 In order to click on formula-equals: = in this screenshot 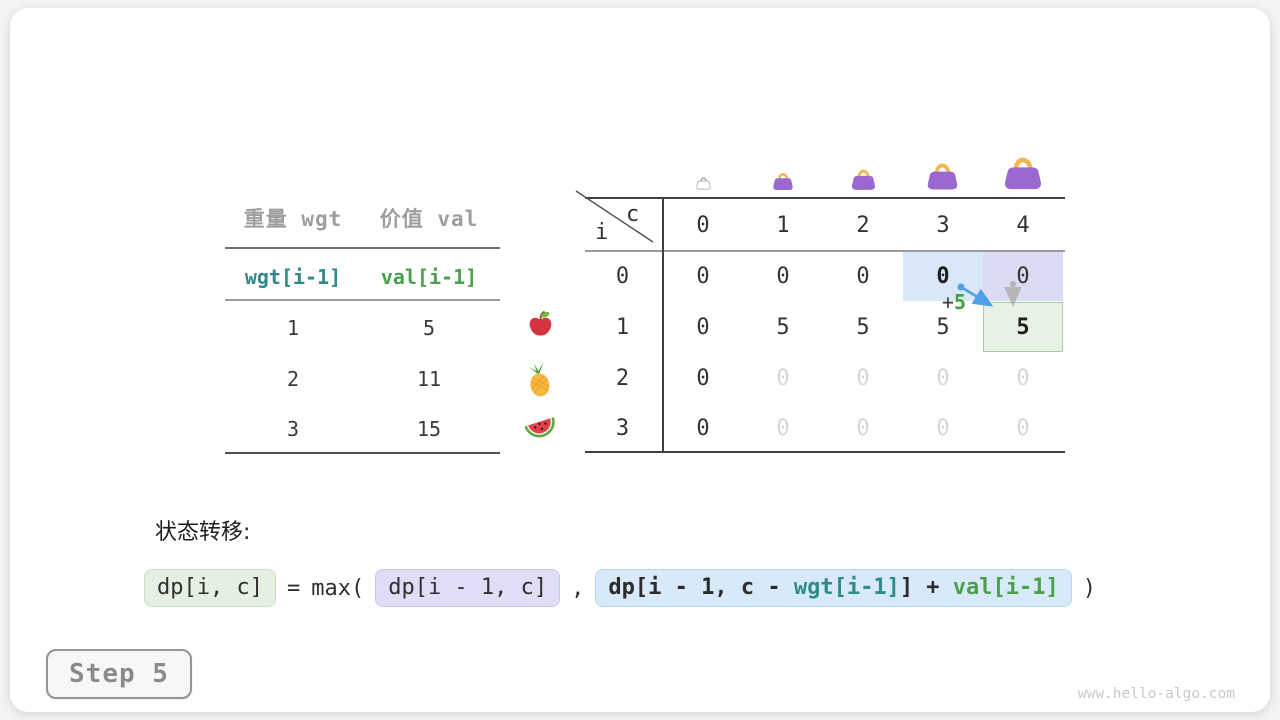, I will do `click(293, 588)`.